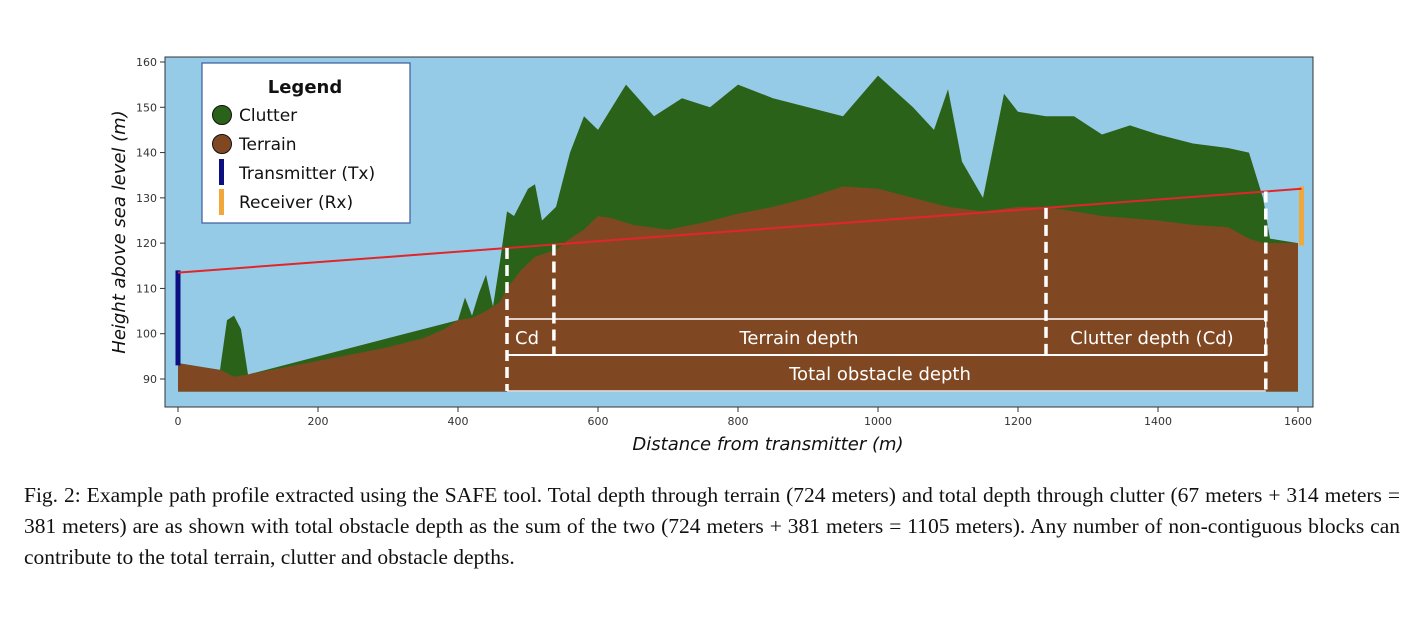 This screenshot has width=1424, height=622. I want to click on x-tick-label: 1400, so click(1158, 421).